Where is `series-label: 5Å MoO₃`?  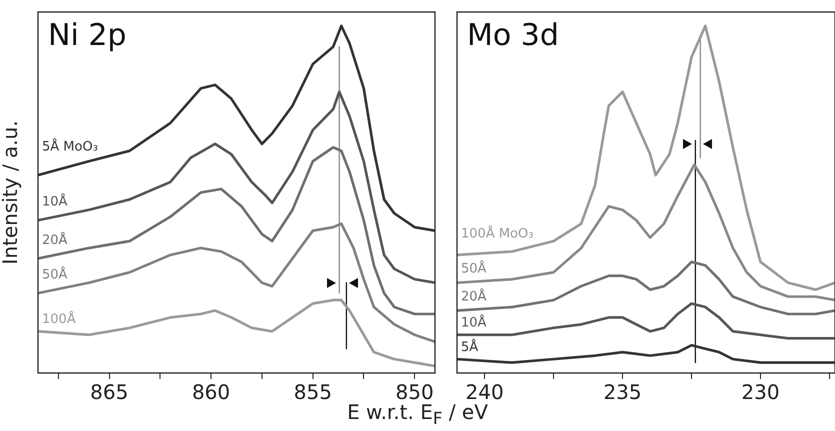
series-label: 5Å MoO₃ is located at coordinates (70, 145).